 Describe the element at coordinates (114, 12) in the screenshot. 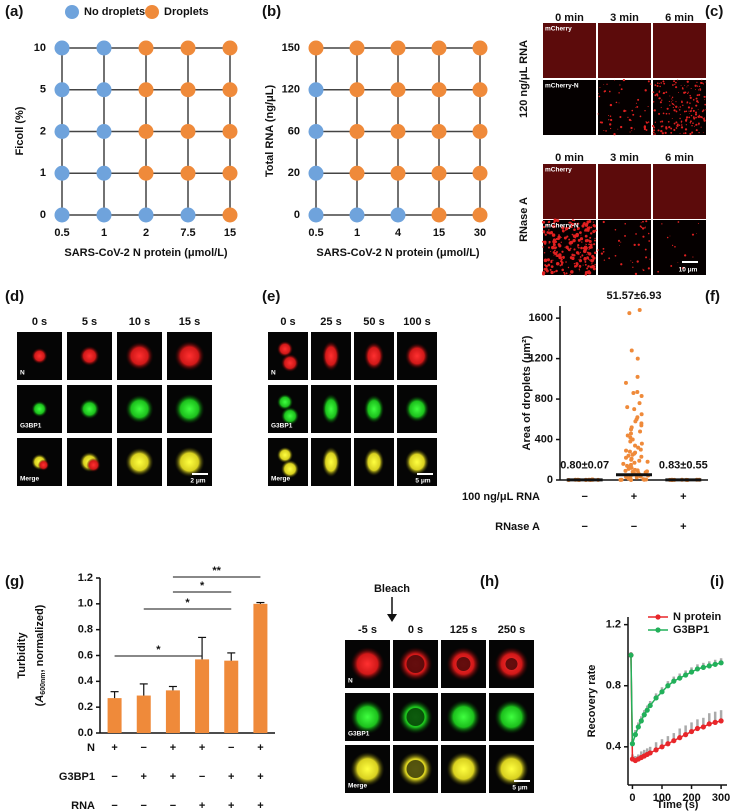

I see `legend-label: No droplets` at that location.